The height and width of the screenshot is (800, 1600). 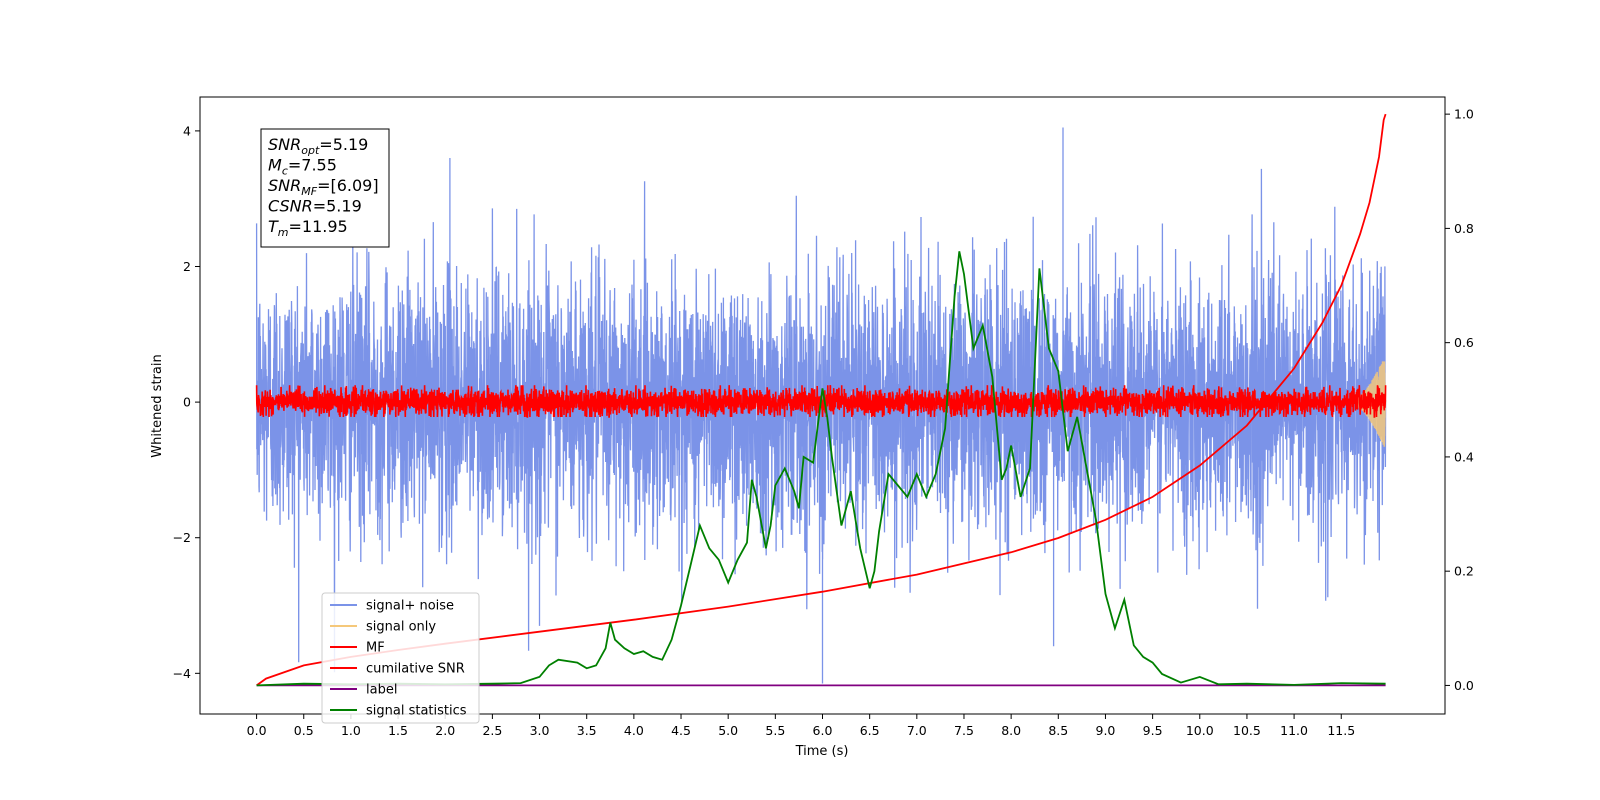 I want to click on annotation-line: Mc=7.55, so click(x=302, y=167).